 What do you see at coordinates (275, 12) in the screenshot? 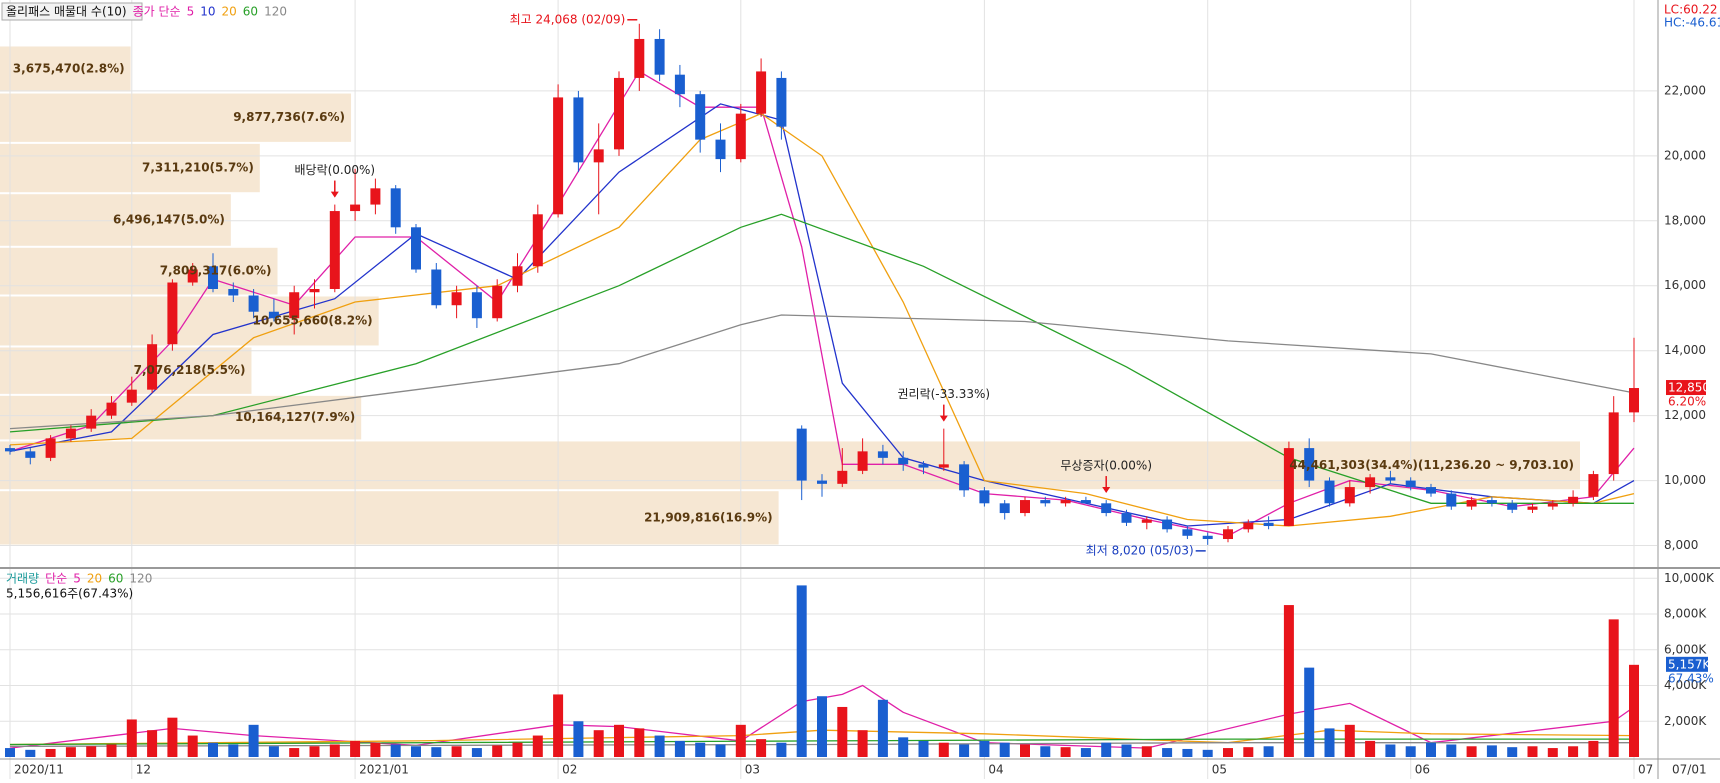
I see `legend-entry: 120` at bounding box center [275, 12].